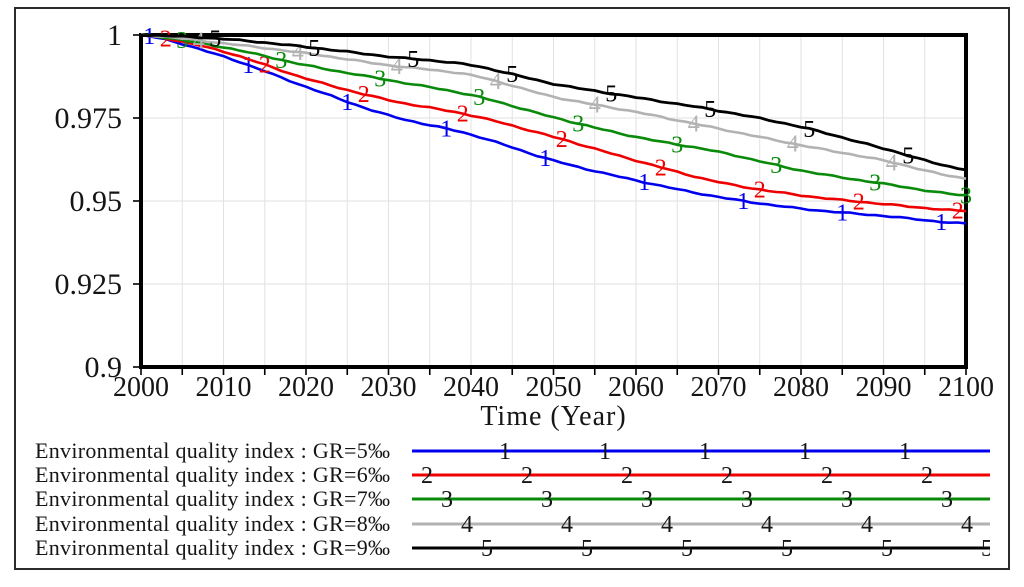 The image size is (1024, 587). I want to click on legend-line: 2 2 2 2 2 2, so click(701, 475).